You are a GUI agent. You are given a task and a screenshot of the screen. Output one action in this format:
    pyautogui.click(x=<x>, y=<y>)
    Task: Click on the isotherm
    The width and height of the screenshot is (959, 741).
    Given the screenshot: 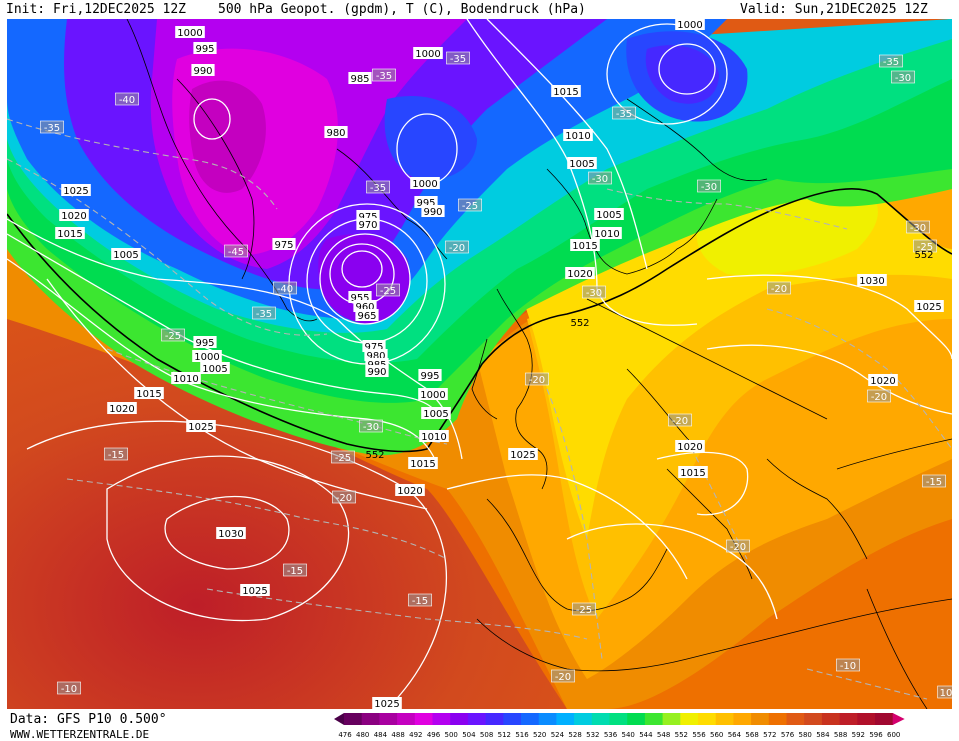 What is the action you would take?
    pyautogui.click(x=727, y=209)
    